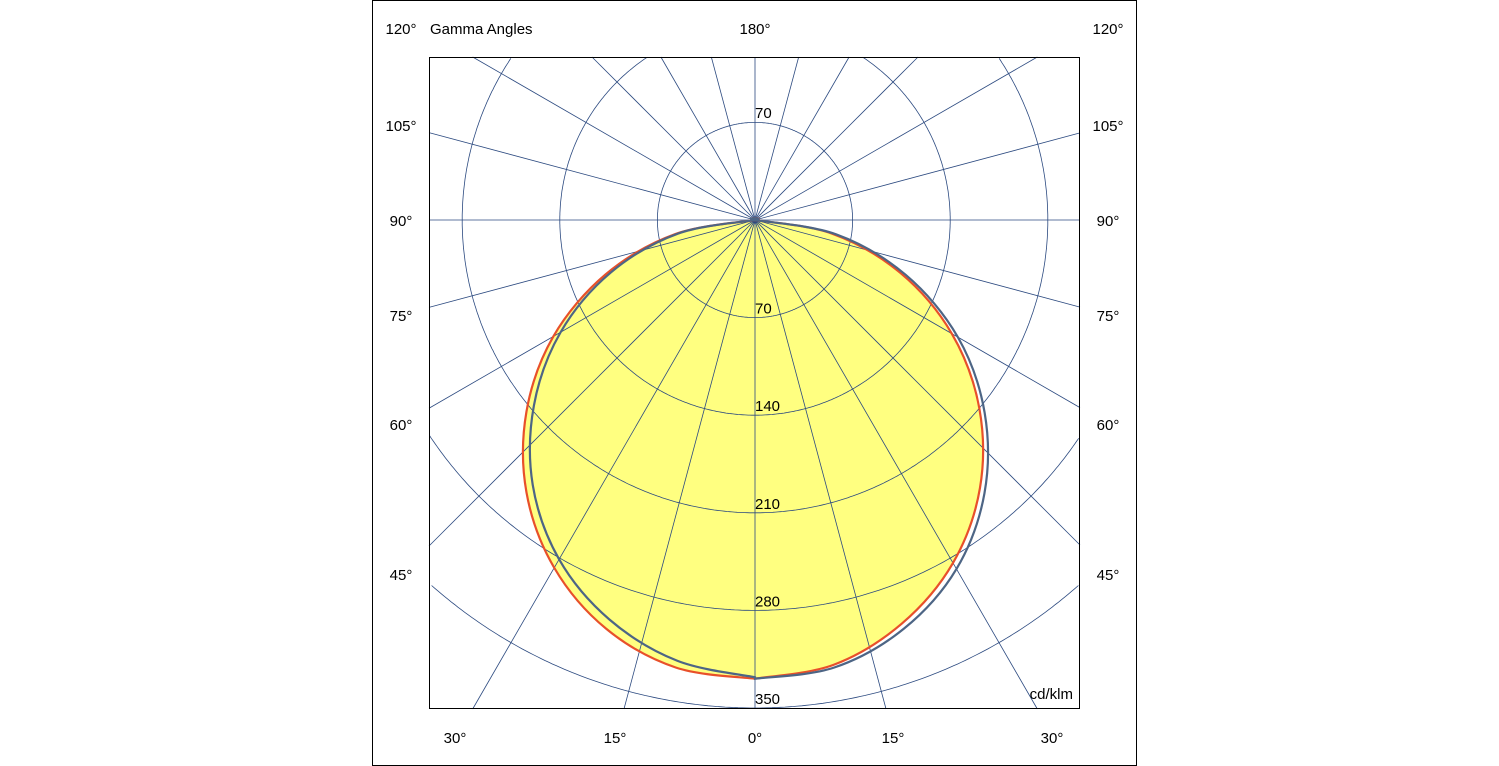 Image resolution: width=1499 pixels, height=766 pixels. What do you see at coordinates (767, 601) in the screenshot?
I see `ring-label: 280` at bounding box center [767, 601].